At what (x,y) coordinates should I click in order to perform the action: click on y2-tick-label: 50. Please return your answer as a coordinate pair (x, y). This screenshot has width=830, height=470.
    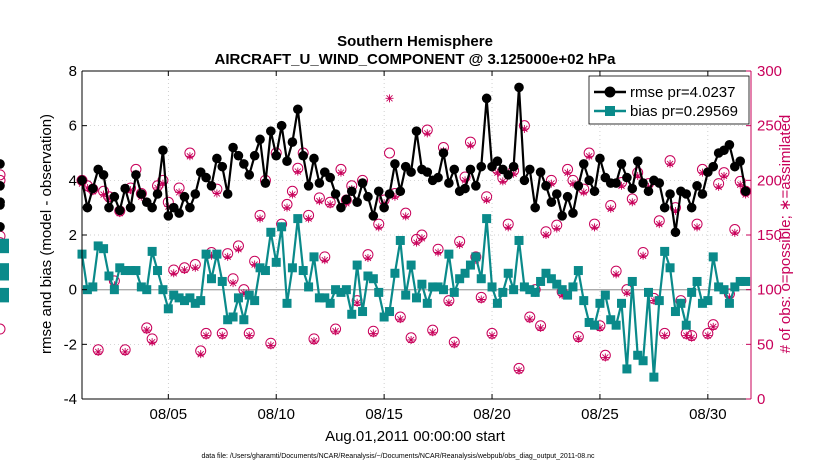
    Looking at the image, I should click on (765, 344).